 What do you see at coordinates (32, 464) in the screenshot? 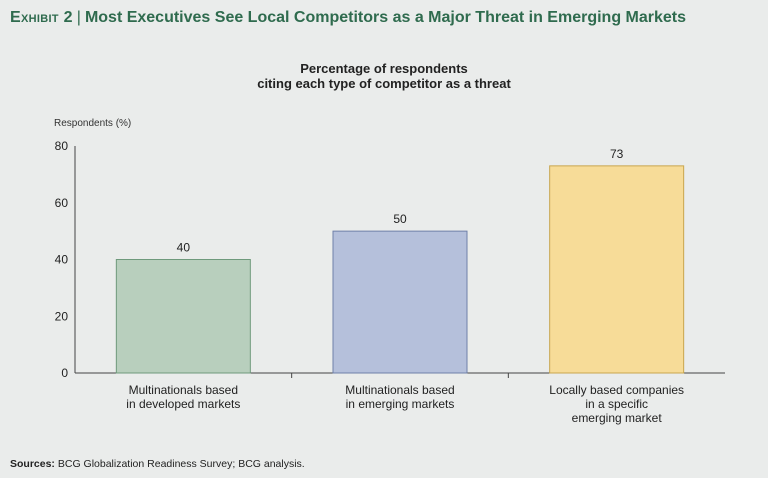
I see `sources-label: Sources:` at bounding box center [32, 464].